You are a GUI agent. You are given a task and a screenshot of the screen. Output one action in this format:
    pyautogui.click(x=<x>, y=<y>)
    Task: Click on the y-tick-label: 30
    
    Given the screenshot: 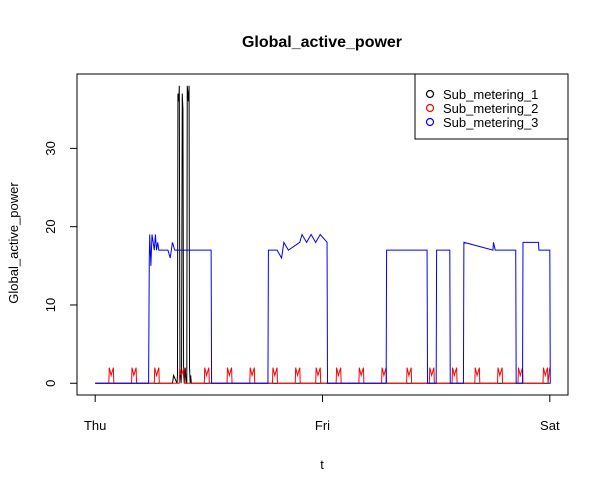 What is the action you would take?
    pyautogui.click(x=50, y=148)
    